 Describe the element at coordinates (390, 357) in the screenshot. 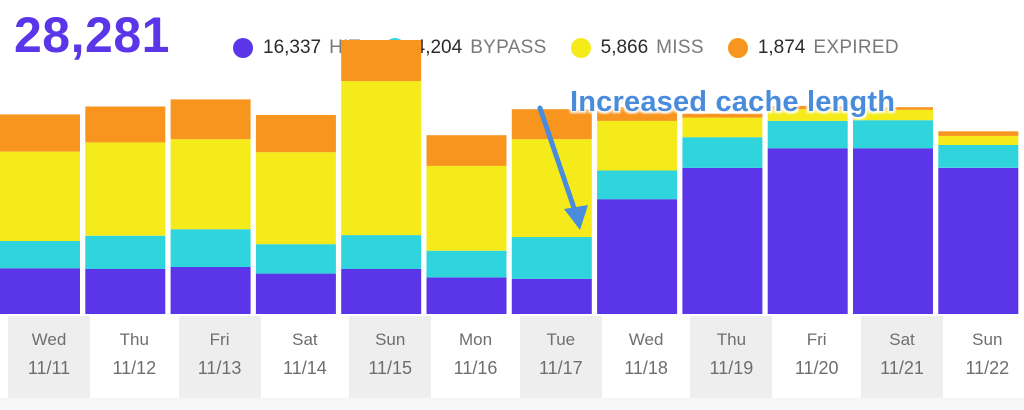

I see `x-tick-5: Sun 11/15` at that location.